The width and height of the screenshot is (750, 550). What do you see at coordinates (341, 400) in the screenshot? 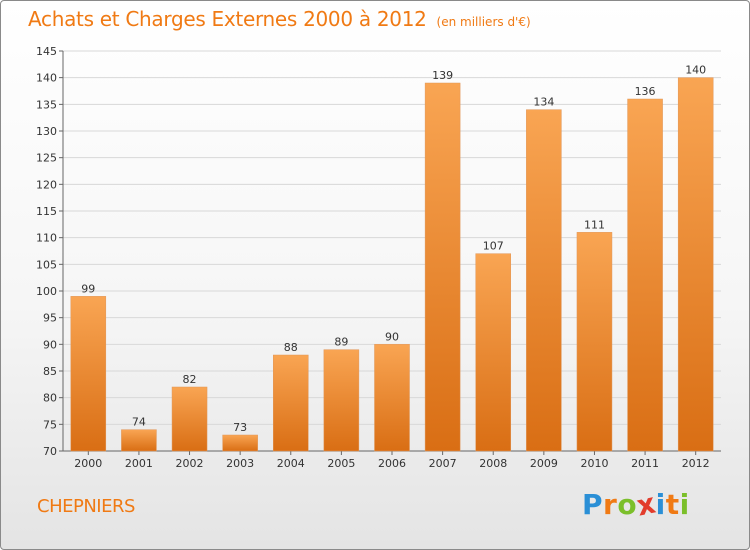
I see `bar-2005` at bounding box center [341, 400].